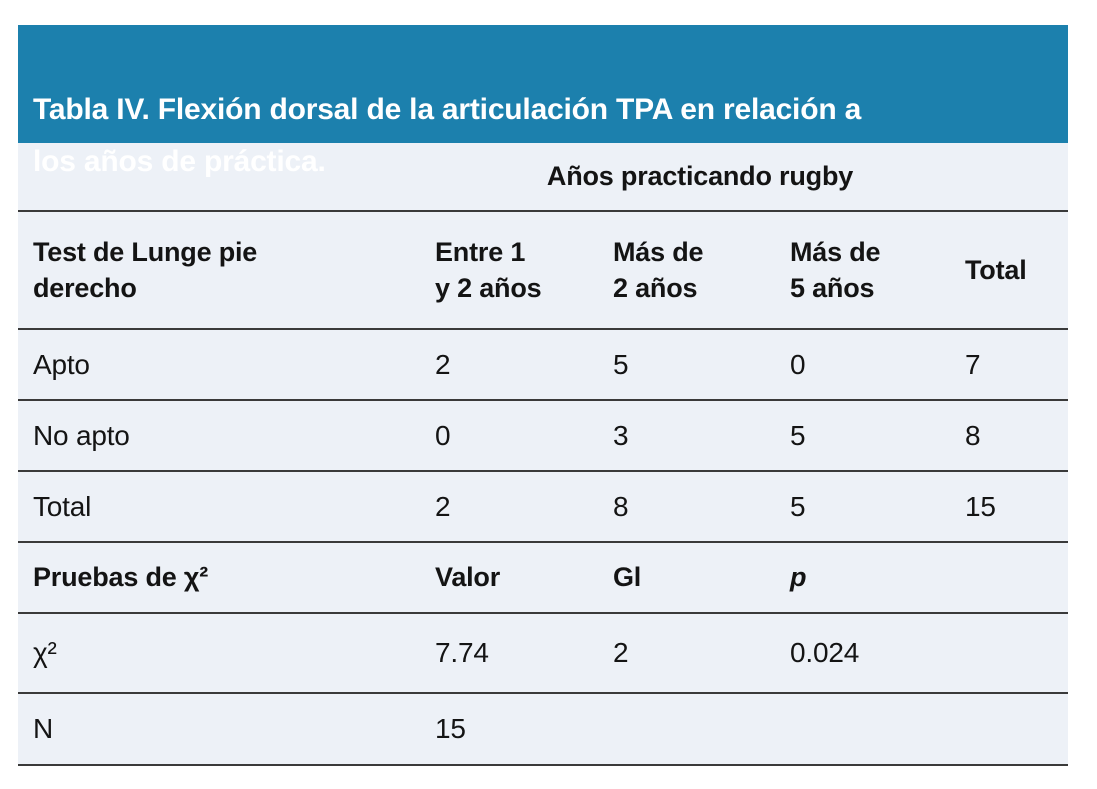 The width and height of the screenshot is (1097, 789). I want to click on col-header-mas-2: Más de 2 años, so click(658, 269).